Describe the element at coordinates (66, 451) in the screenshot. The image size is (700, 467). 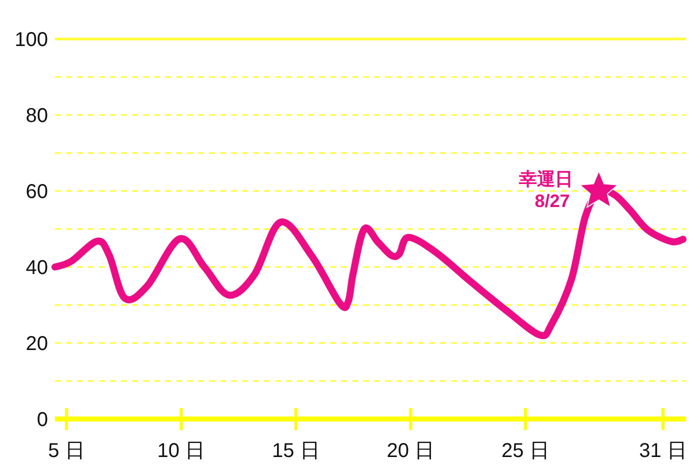
I see `x-tick-label: 5 日` at that location.